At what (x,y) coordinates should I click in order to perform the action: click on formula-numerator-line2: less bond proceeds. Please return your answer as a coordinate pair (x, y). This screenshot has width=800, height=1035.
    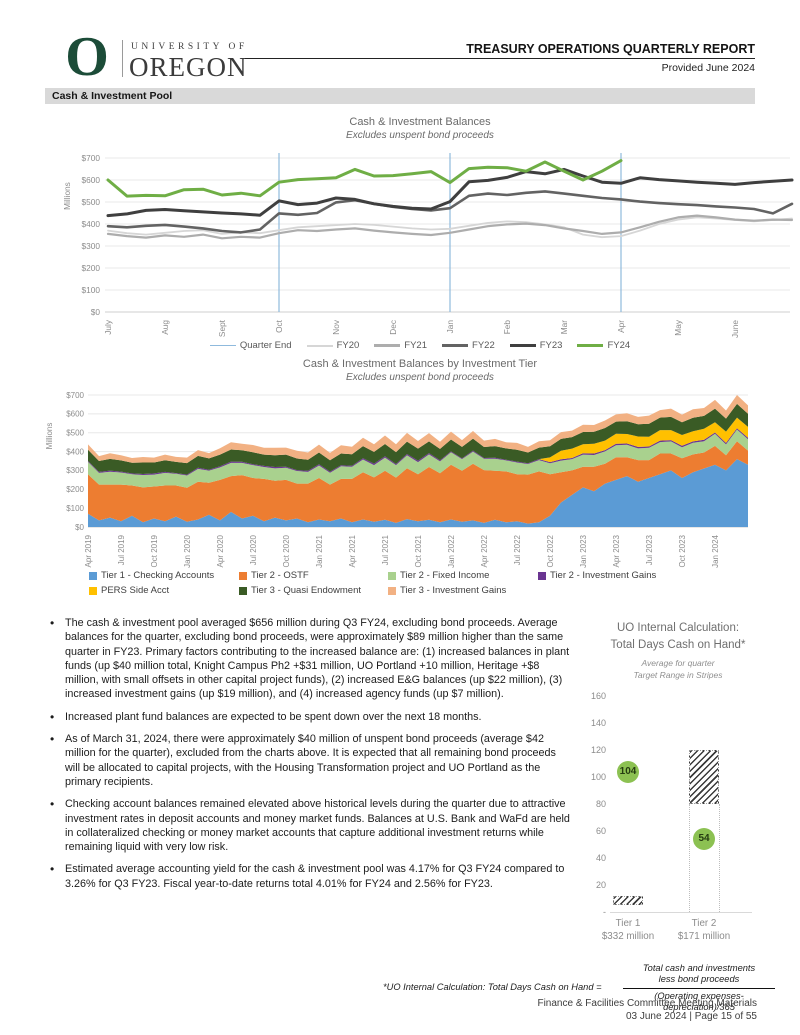
    Looking at the image, I should click on (699, 979).